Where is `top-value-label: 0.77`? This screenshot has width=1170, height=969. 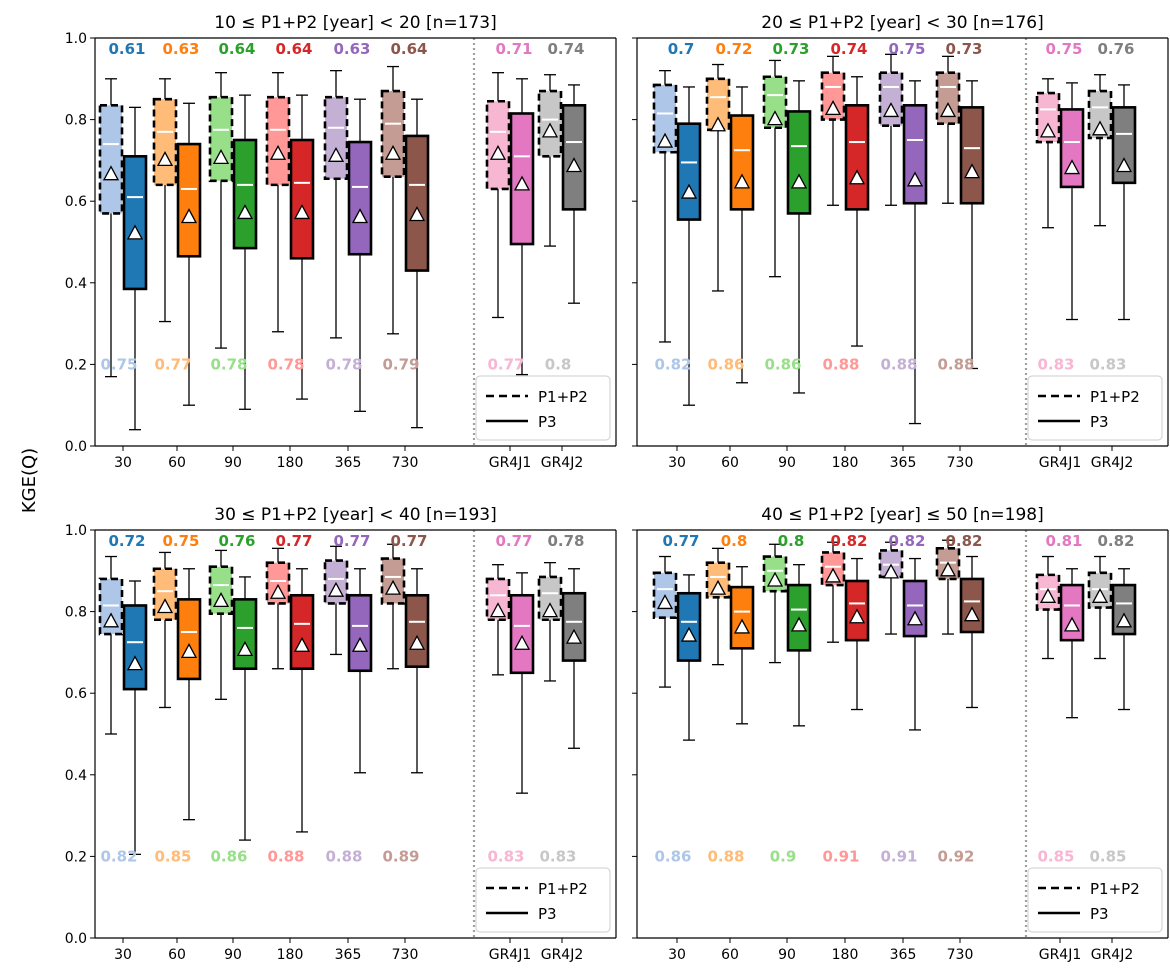
top-value-label: 0.77 is located at coordinates (513, 541).